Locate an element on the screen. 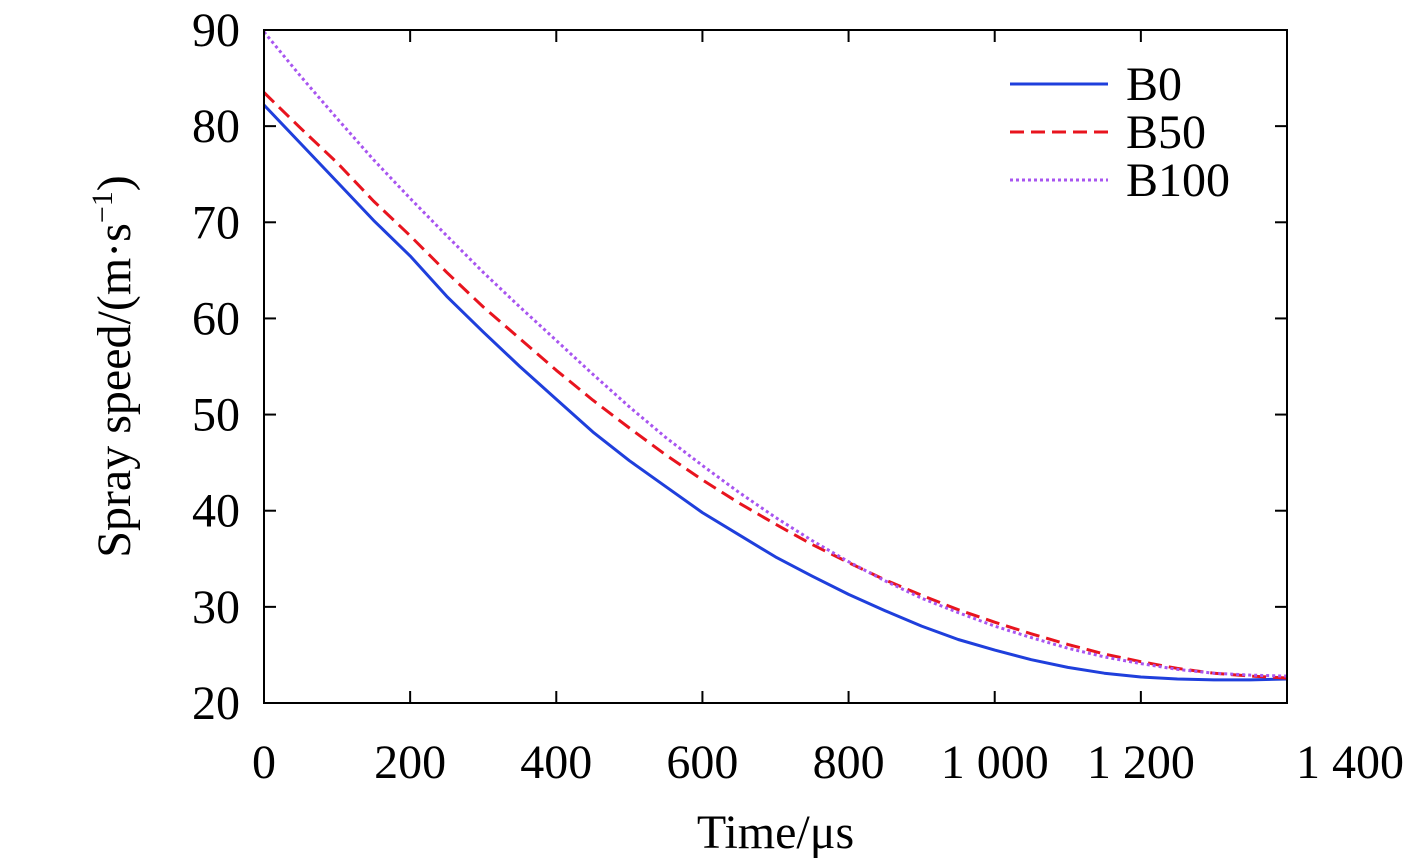  x-axis-title: Time/μs is located at coordinates (775, 832).